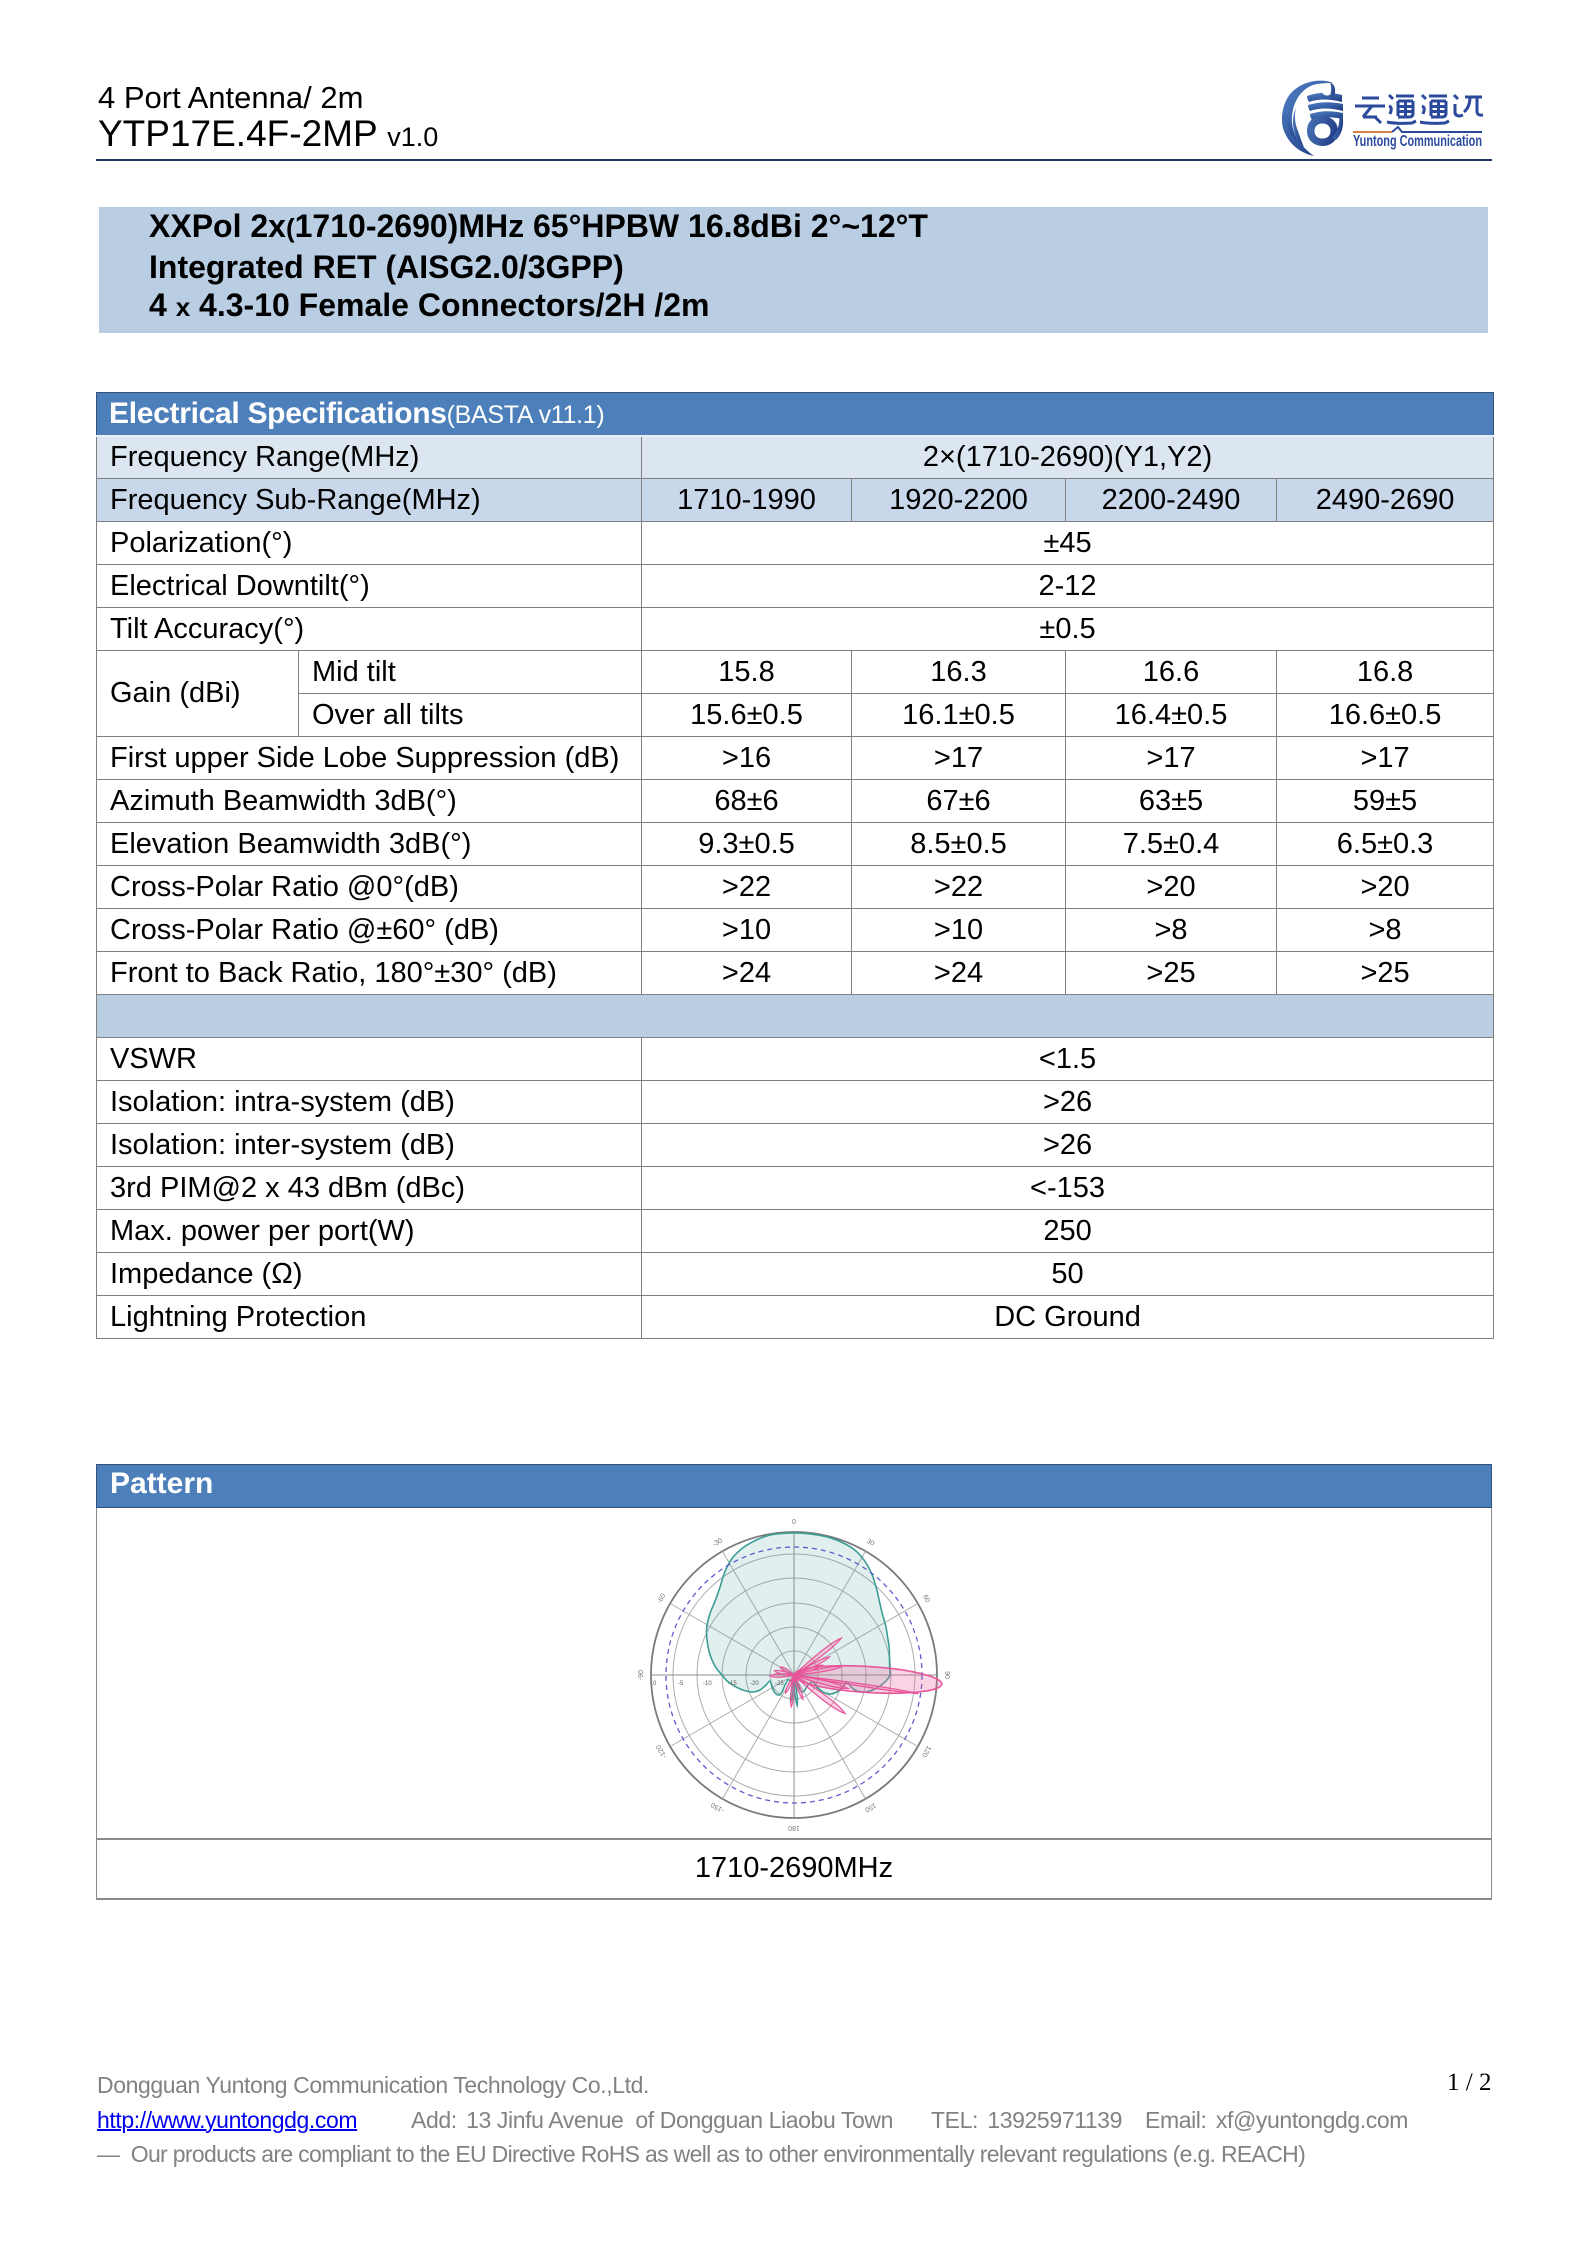 This screenshot has width=1587, height=2245. Describe the element at coordinates (718, 1542) in the screenshot. I see `svg-text: -30` at that location.